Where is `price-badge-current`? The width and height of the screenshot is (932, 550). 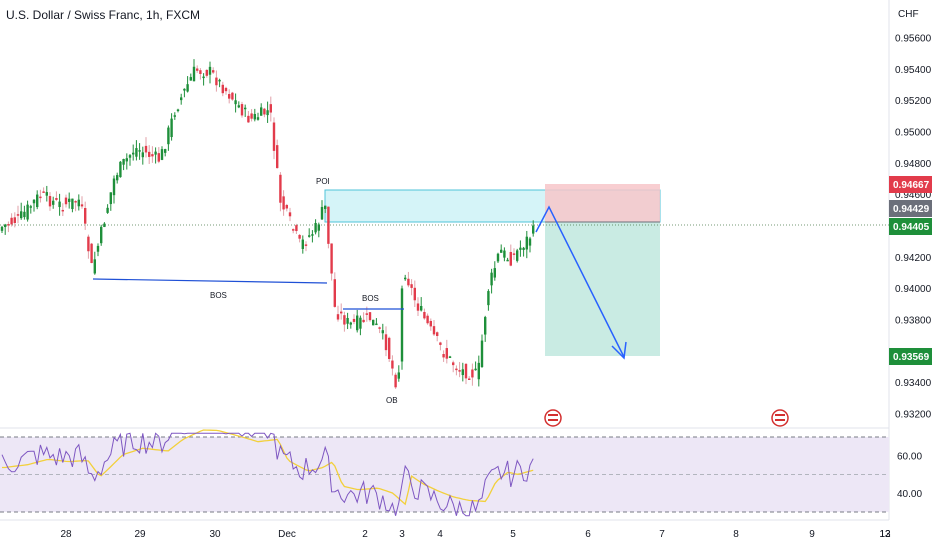 price-badge-current is located at coordinates (910, 208).